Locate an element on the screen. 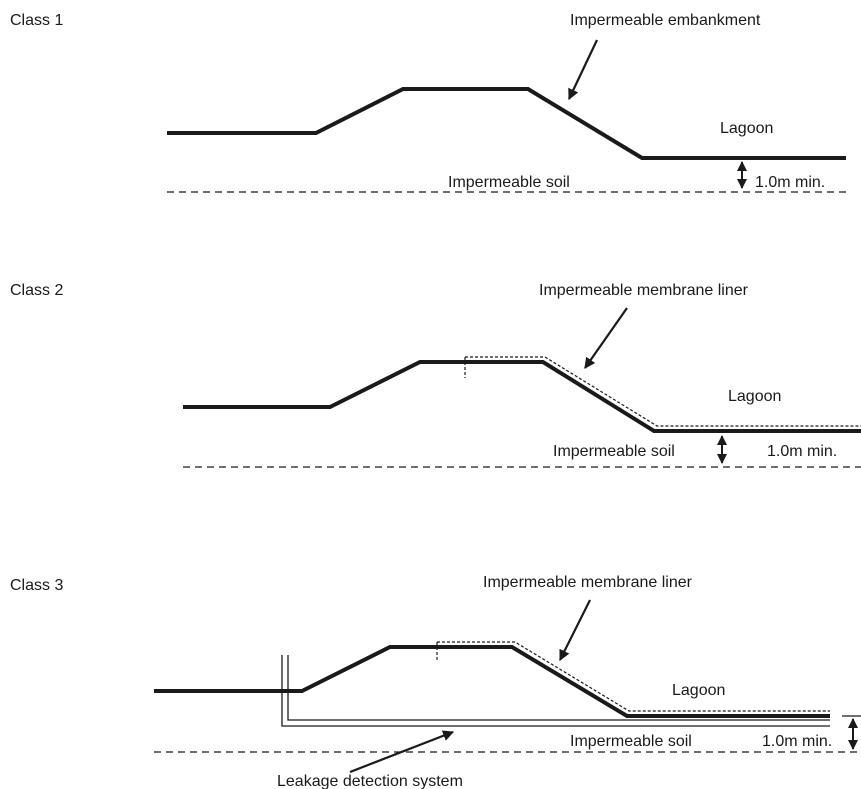  class-3-lagoon-label: Lagoon is located at coordinates (698, 690).